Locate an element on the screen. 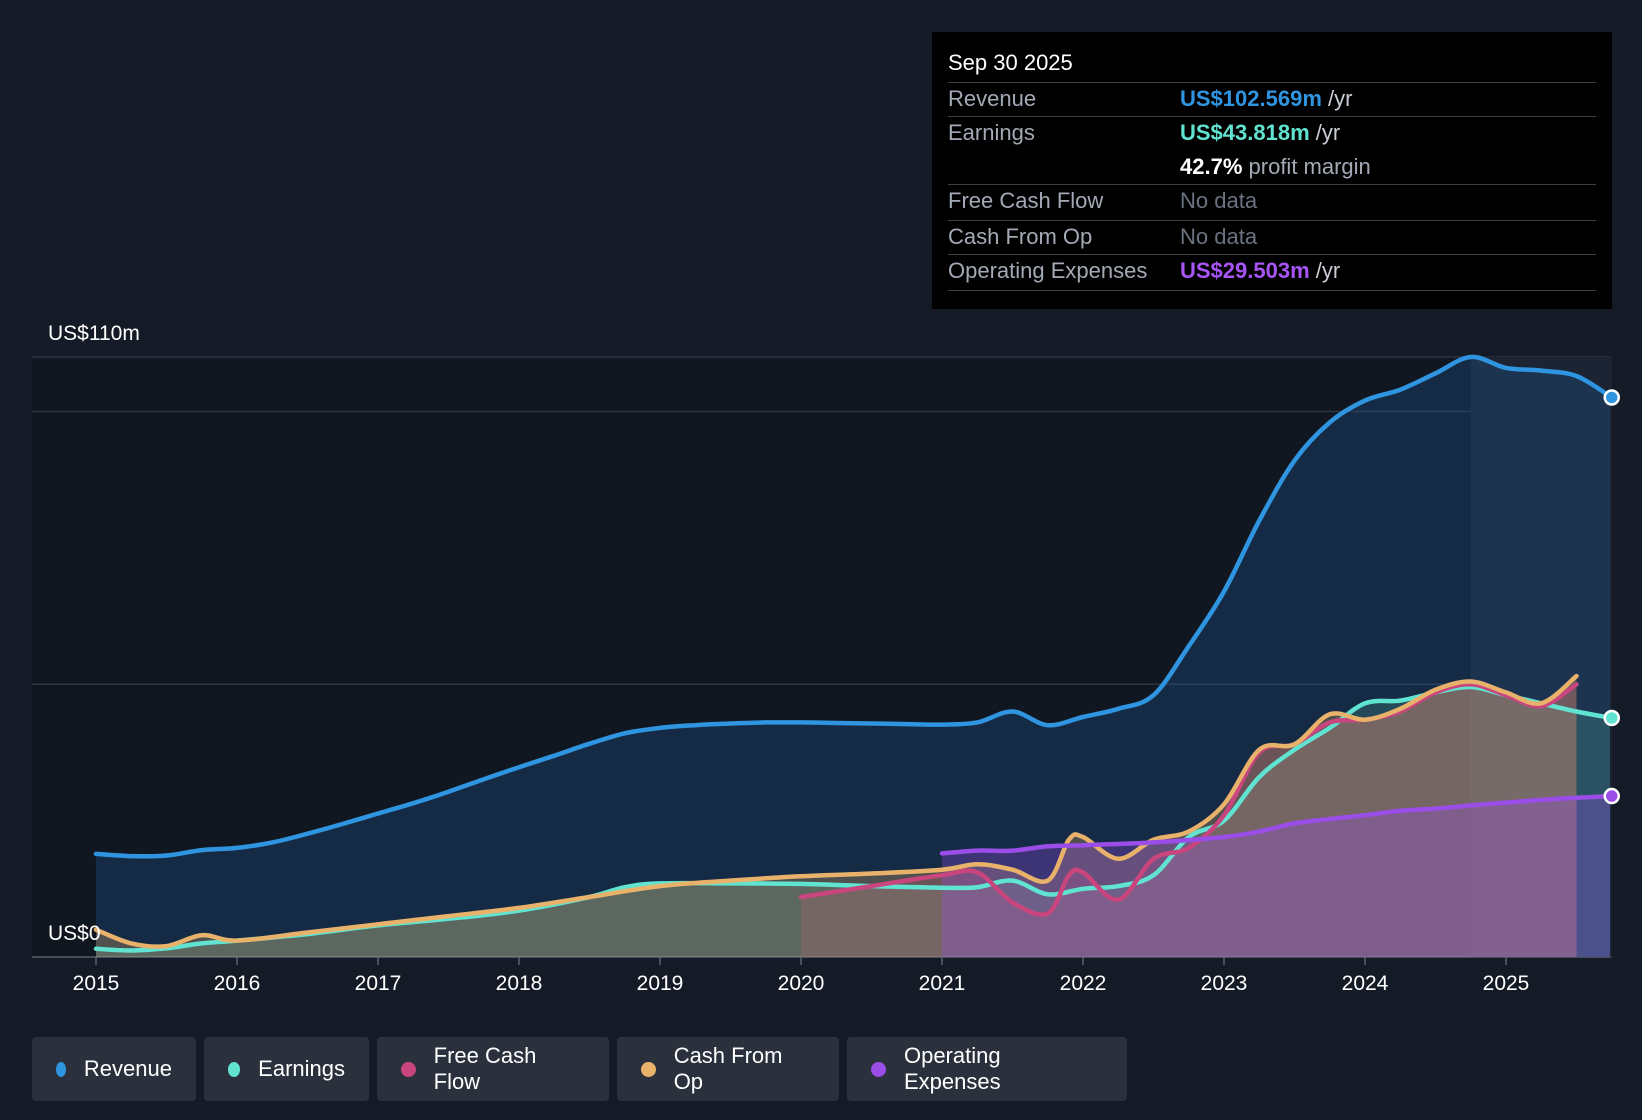  legend-label: Operating Expenses is located at coordinates (952, 1068).